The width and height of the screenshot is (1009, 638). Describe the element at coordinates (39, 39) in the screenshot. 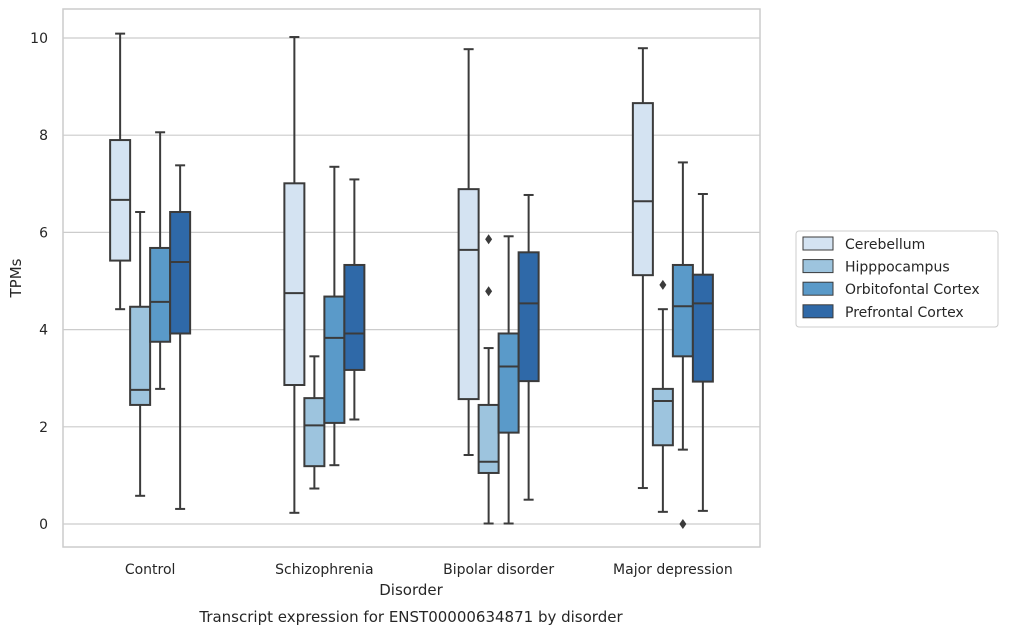

I see `y-tick-label: 10` at that location.